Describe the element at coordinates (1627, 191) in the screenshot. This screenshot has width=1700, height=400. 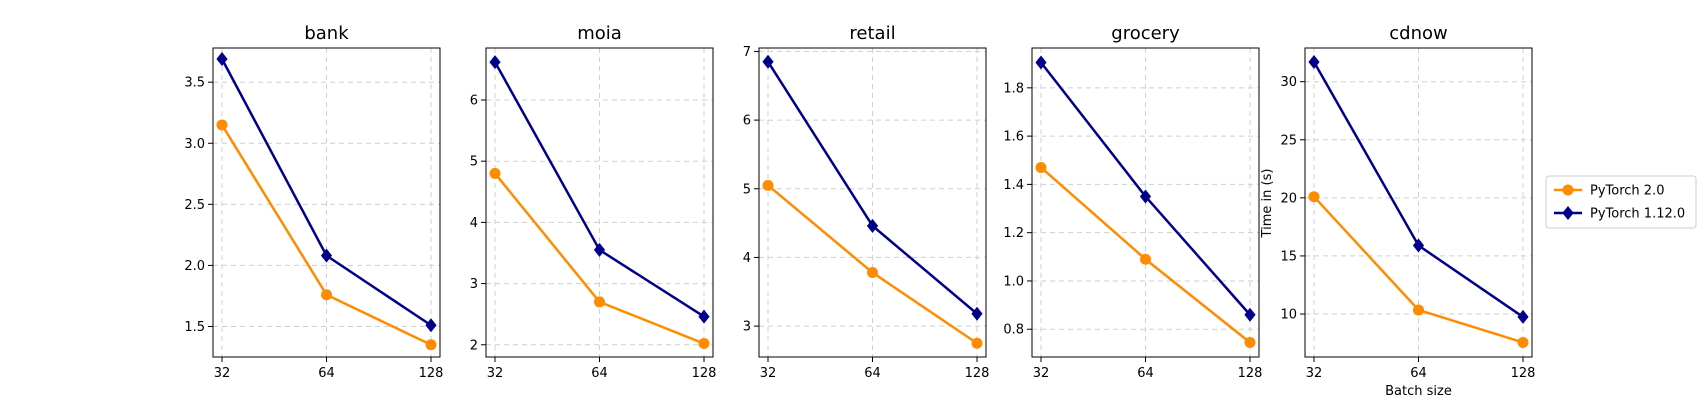
I see `legend-label: PyTorch 2.0` at that location.